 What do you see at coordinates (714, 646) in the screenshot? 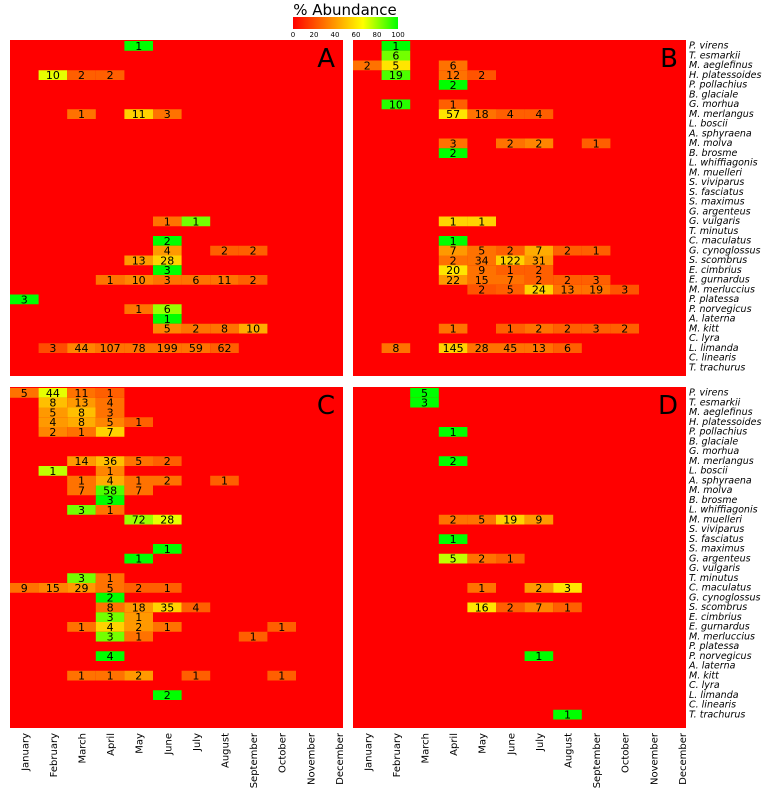
I see `species-label: P. platessa` at bounding box center [714, 646].